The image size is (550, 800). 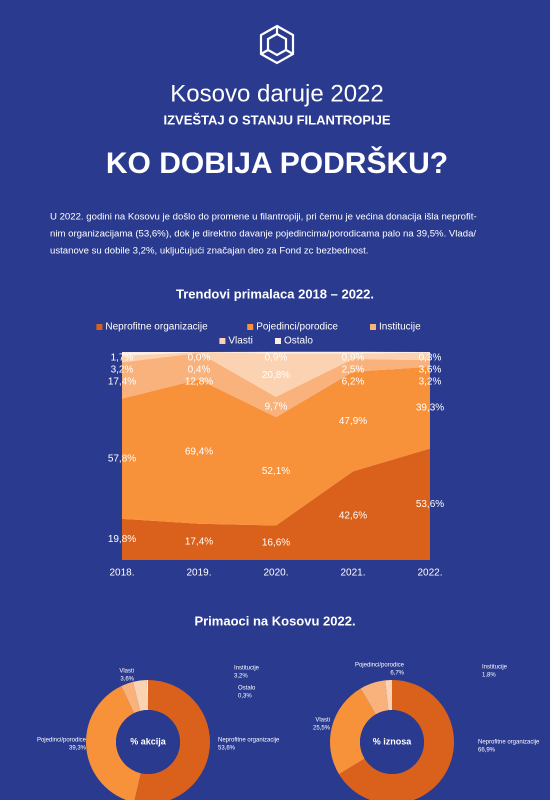 What do you see at coordinates (489, 676) in the screenshot?
I see `slice-value: 1,8%` at bounding box center [489, 676].